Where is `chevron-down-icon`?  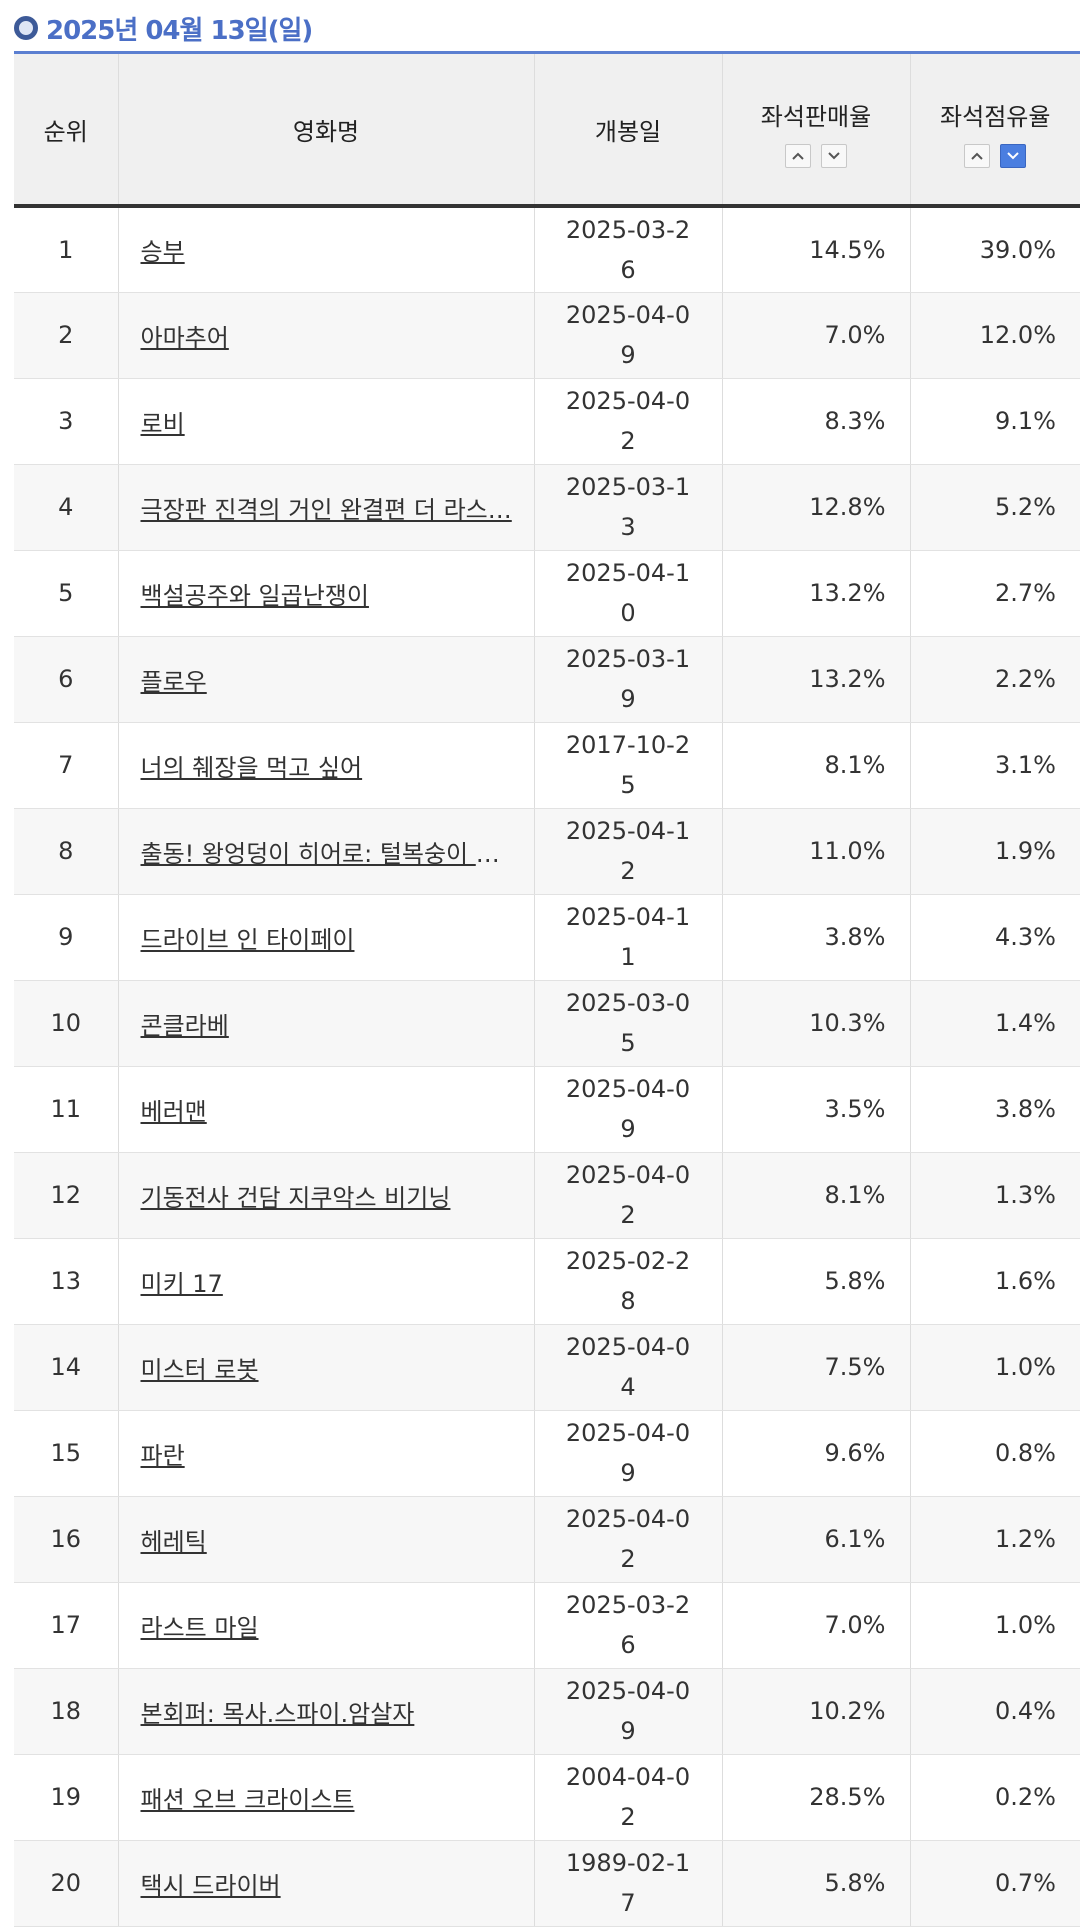
chevron-down-icon is located at coordinates (1013, 155).